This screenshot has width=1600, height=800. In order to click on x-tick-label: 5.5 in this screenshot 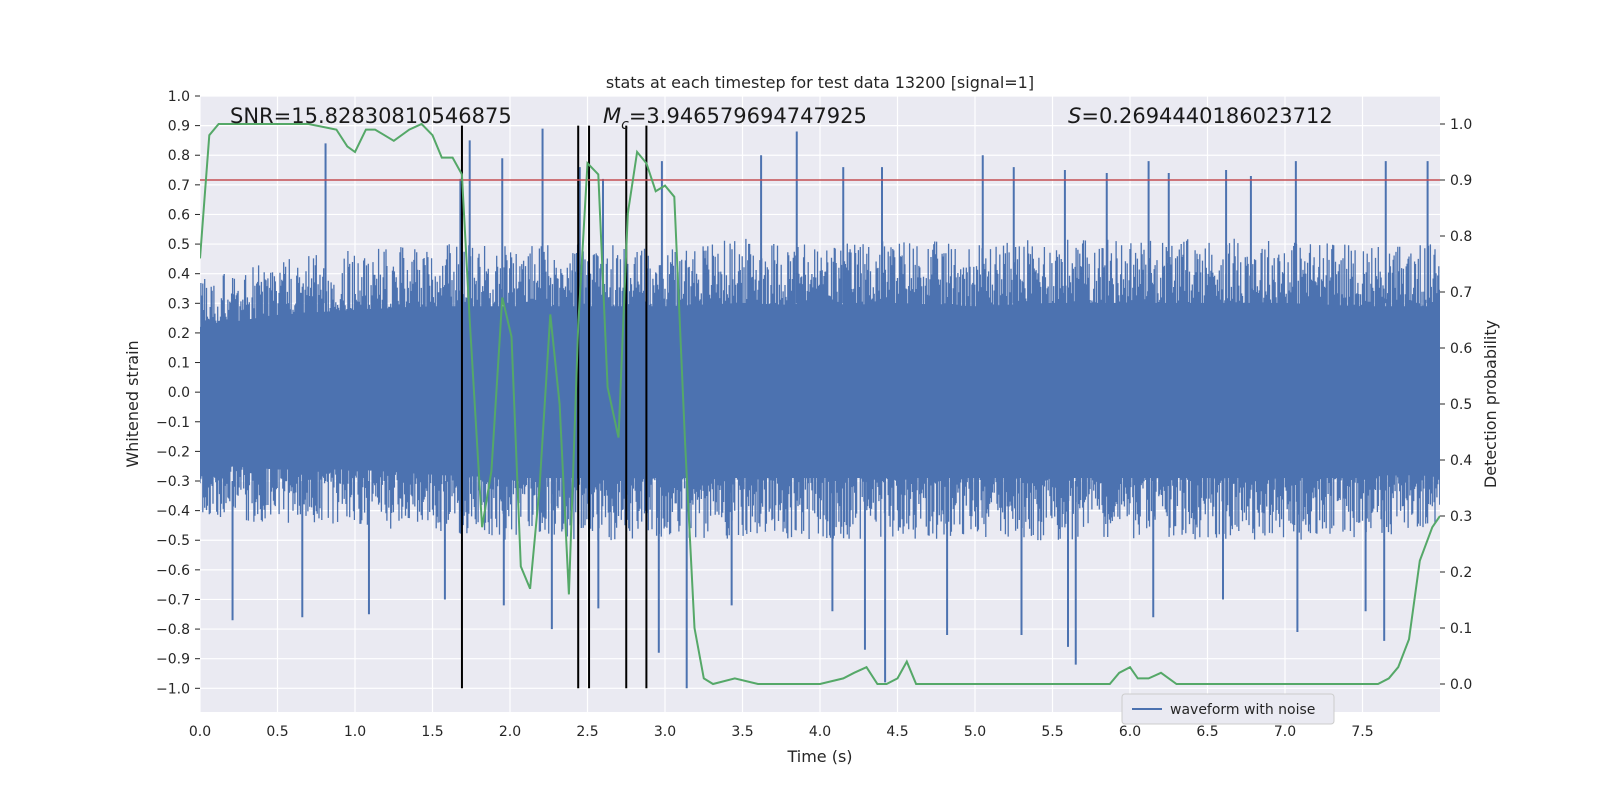, I will do `click(1052, 732)`.